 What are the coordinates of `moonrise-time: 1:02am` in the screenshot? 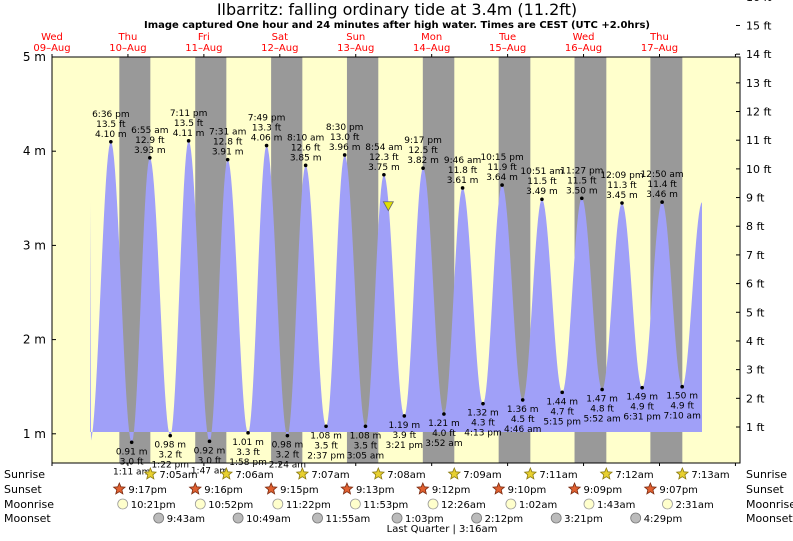 It's located at (538, 505).